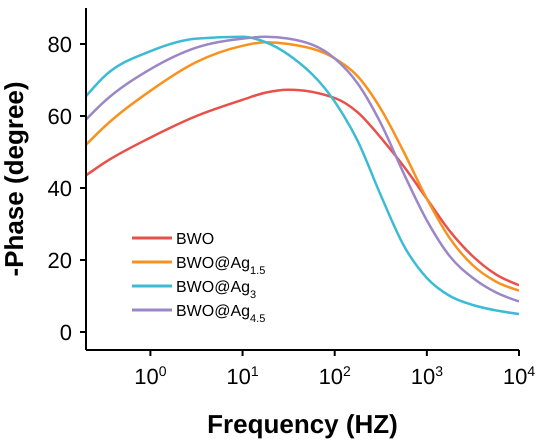 The image size is (541, 441). I want to click on y-tick-label: 80, so click(60, 44).